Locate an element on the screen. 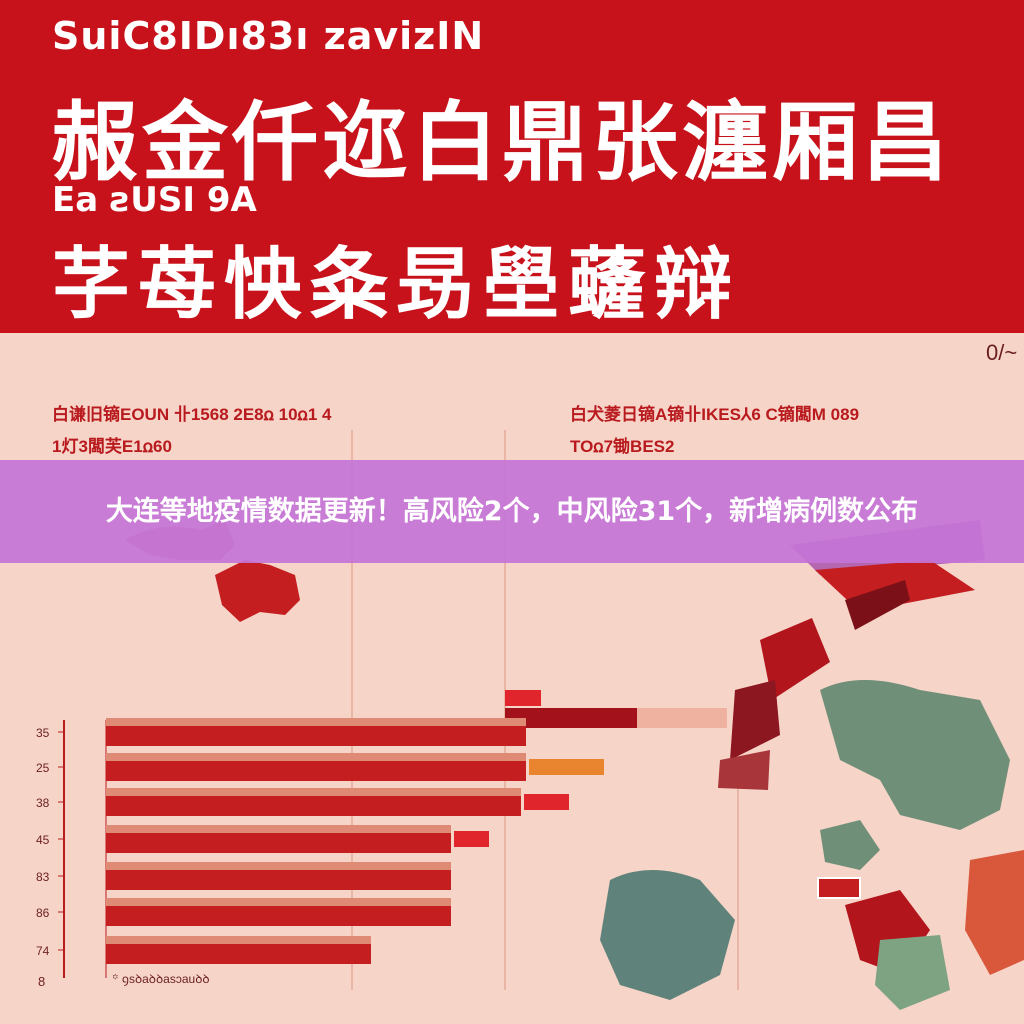 The height and width of the screenshot is (1024, 1024). title-banner: 大连等地疫情数据更新！高风险2个，中风险31个，新增病例数公布 is located at coordinates (512, 511).